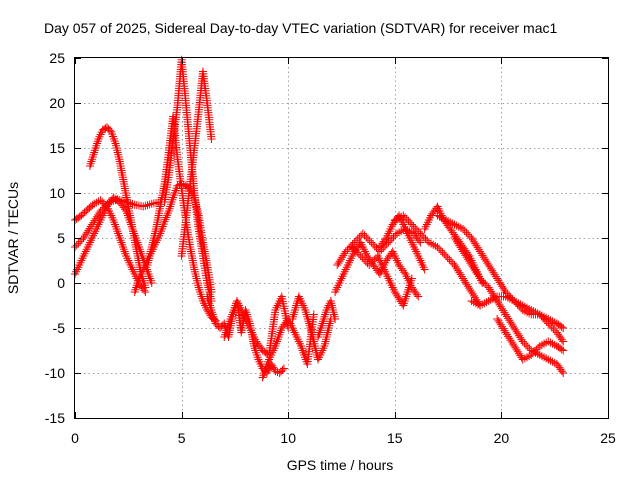 The width and height of the screenshot is (640, 480). What do you see at coordinates (75, 438) in the screenshot?
I see `x-tick-label: 0` at bounding box center [75, 438].